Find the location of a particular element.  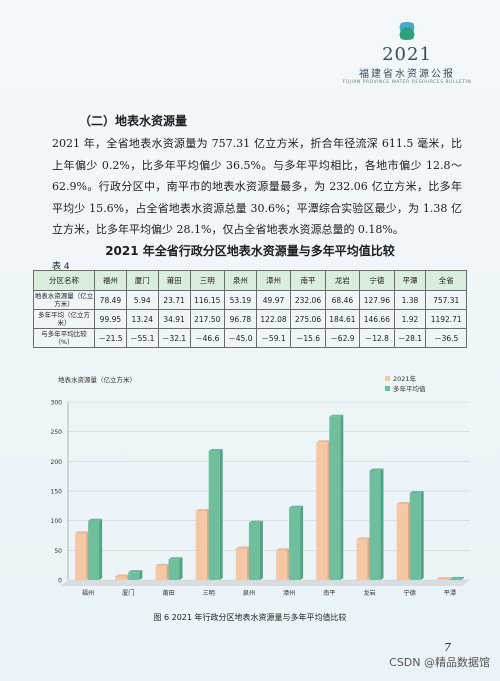

header-cell: 全省 is located at coordinates (446, 280).